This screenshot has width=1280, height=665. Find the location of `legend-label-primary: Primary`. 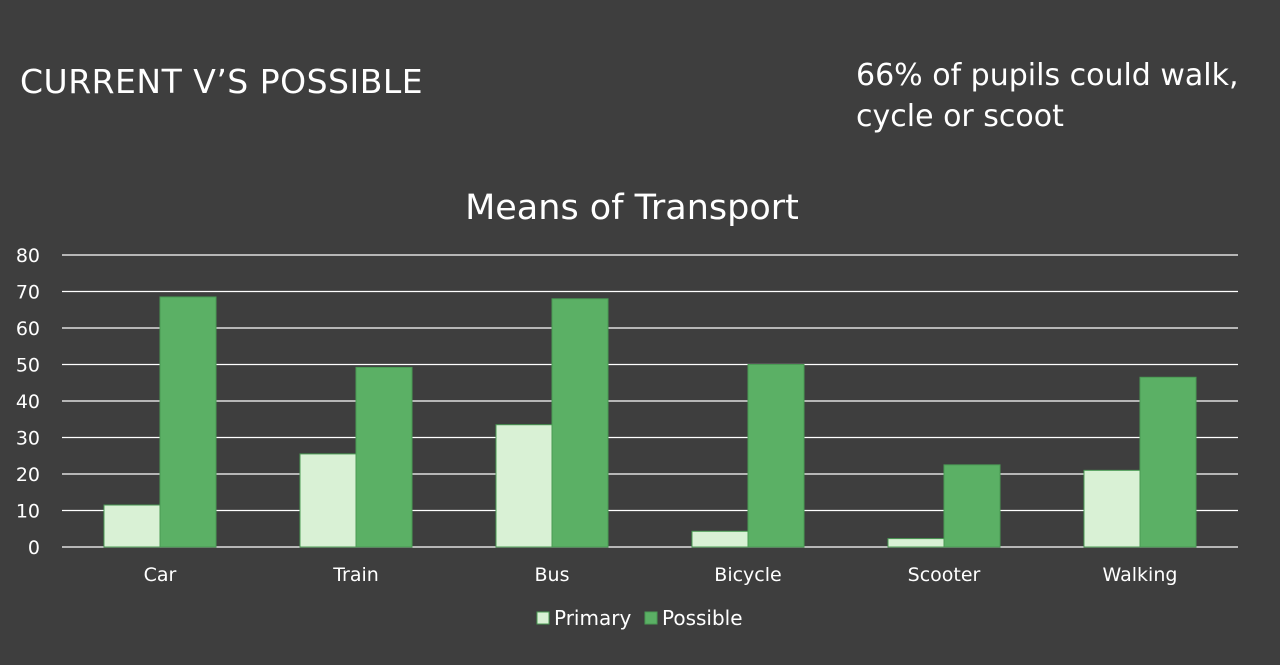

legend-label-primary: Primary is located at coordinates (592, 618).